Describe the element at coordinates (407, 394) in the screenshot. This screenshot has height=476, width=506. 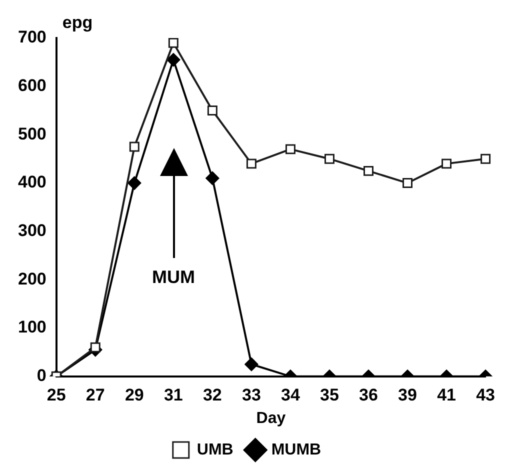
I see `x-tick-label: 39` at that location.